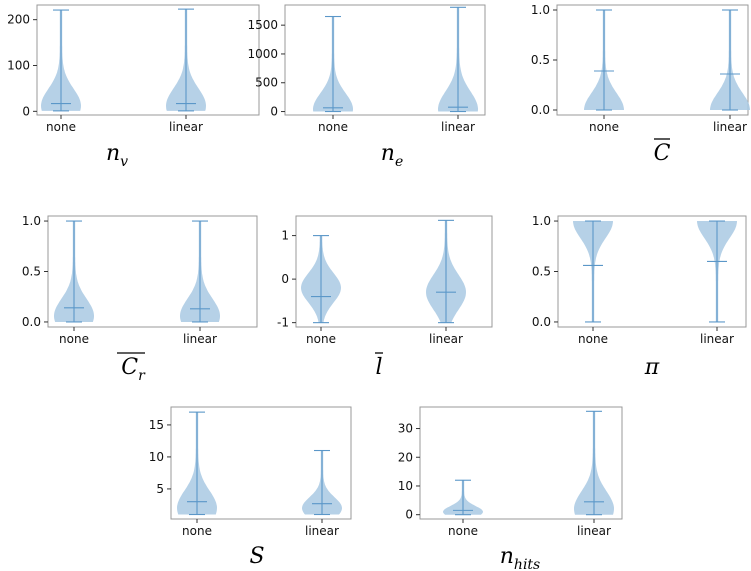 The width and height of the screenshot is (751, 571). Describe the element at coordinates (520, 557) in the screenshot. I see `chart-title-7: nhits` at that location.